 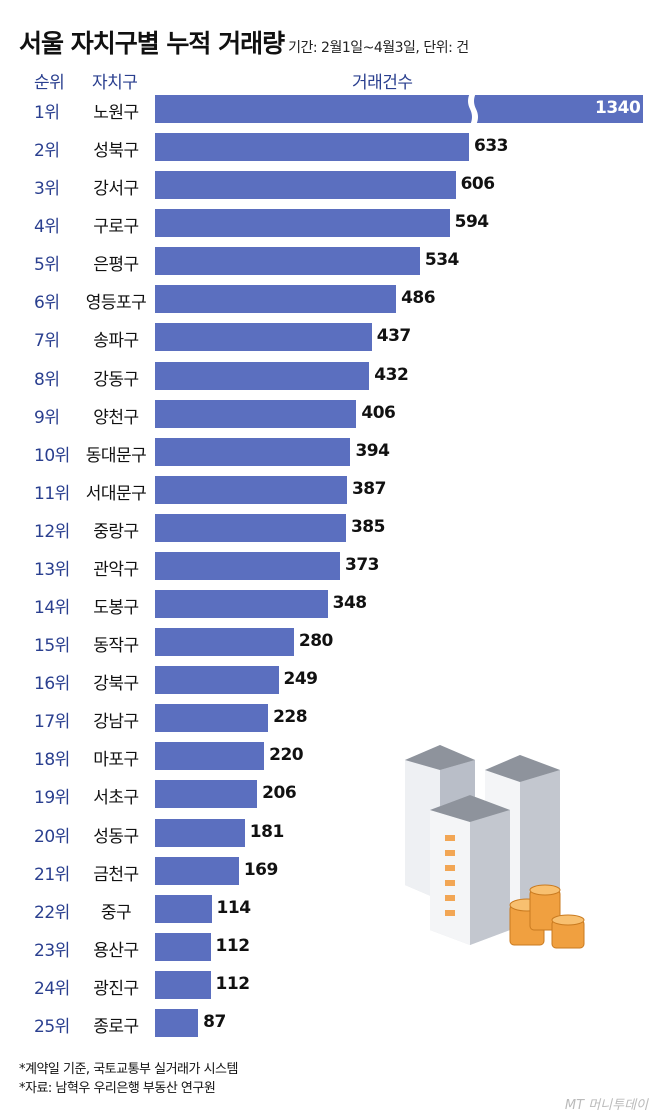 I want to click on rank-label: 14위, so click(x=52, y=608).